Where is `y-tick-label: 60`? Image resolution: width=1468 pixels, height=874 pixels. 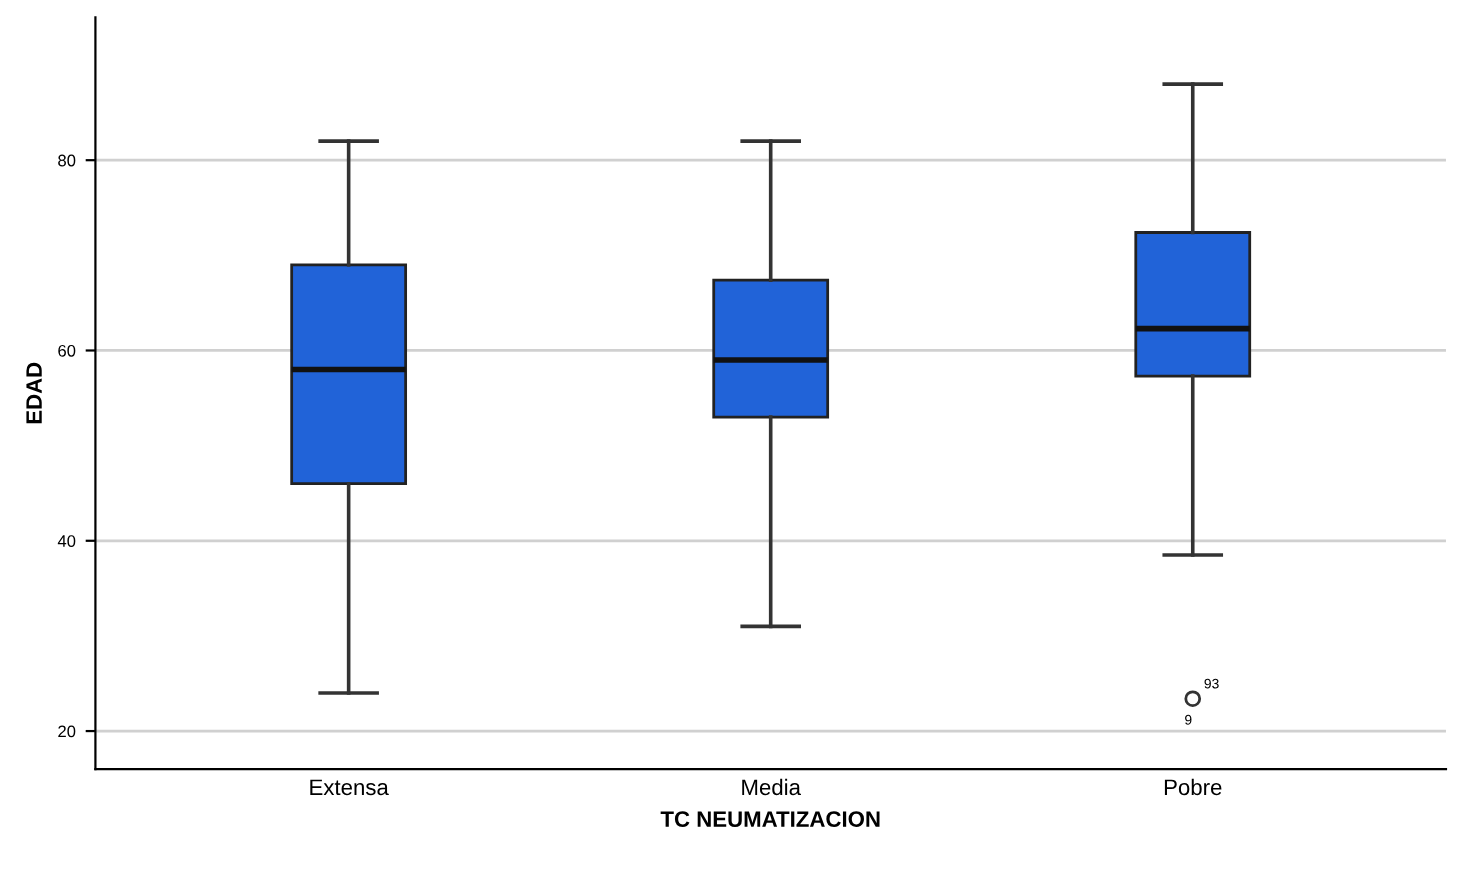 y-tick-label: 60 is located at coordinates (67, 350).